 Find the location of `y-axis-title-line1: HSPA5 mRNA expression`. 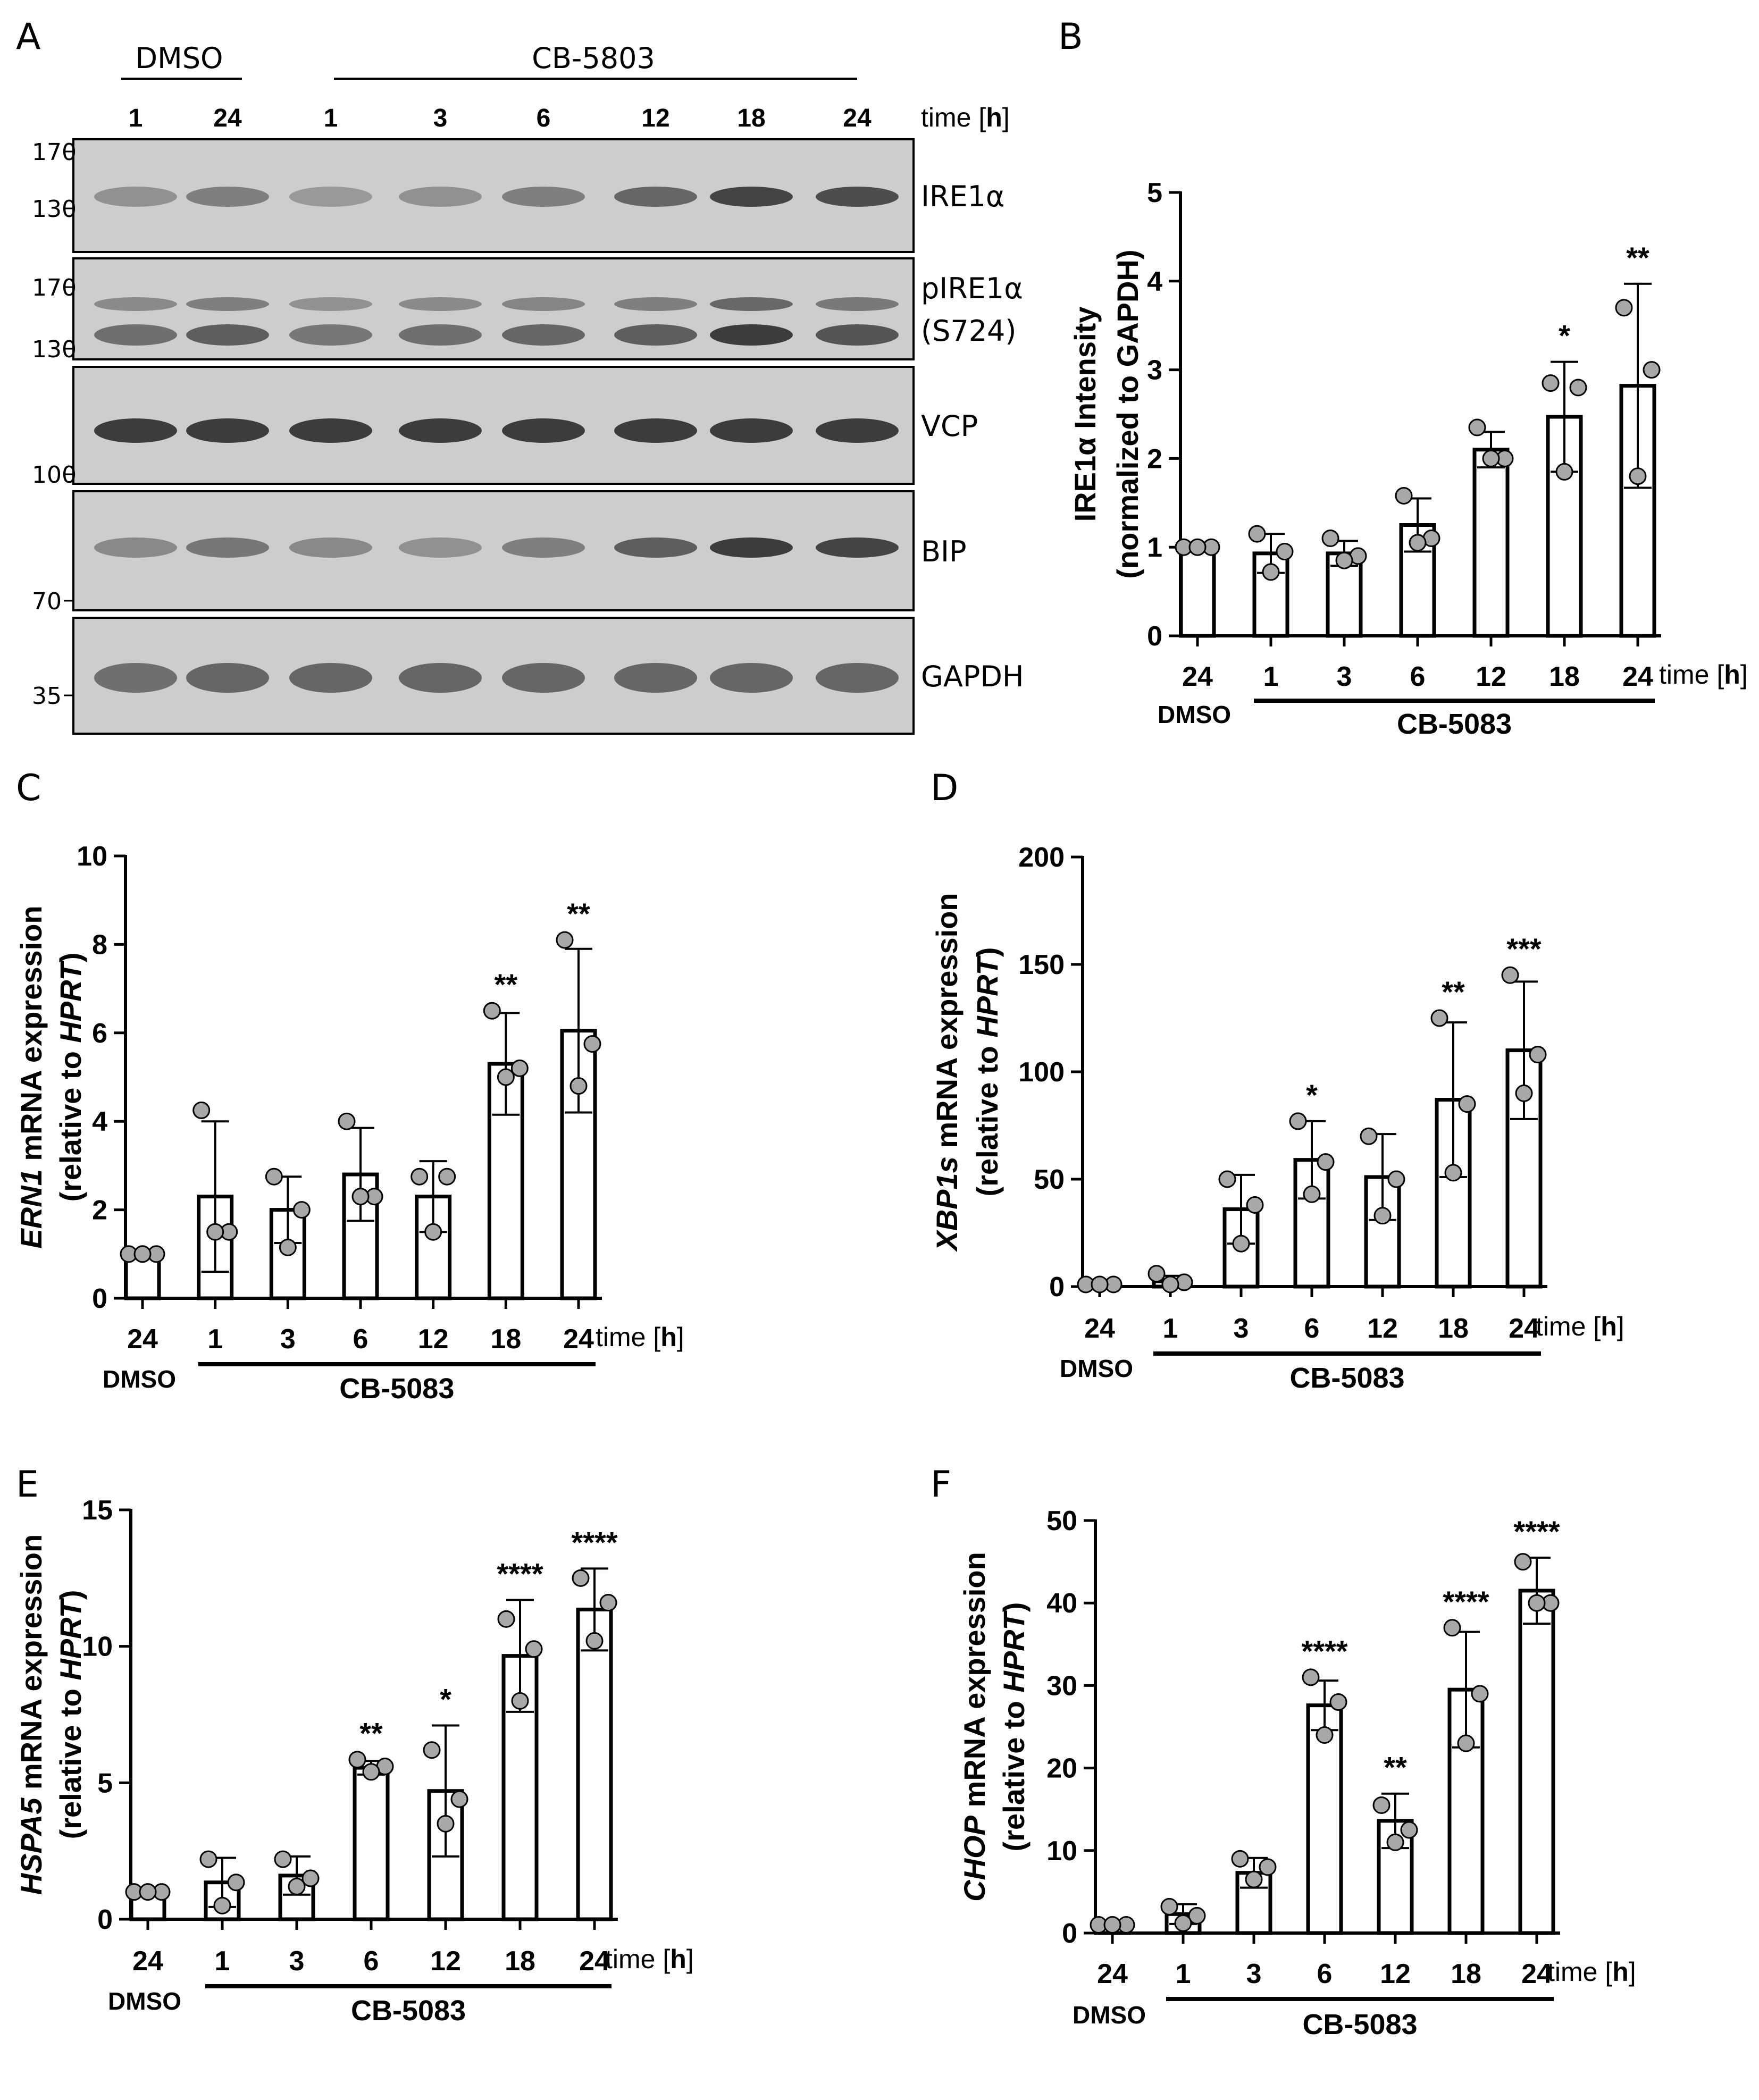

y-axis-title-line1: HSPA5 mRNA expression is located at coordinates (31, 1714).